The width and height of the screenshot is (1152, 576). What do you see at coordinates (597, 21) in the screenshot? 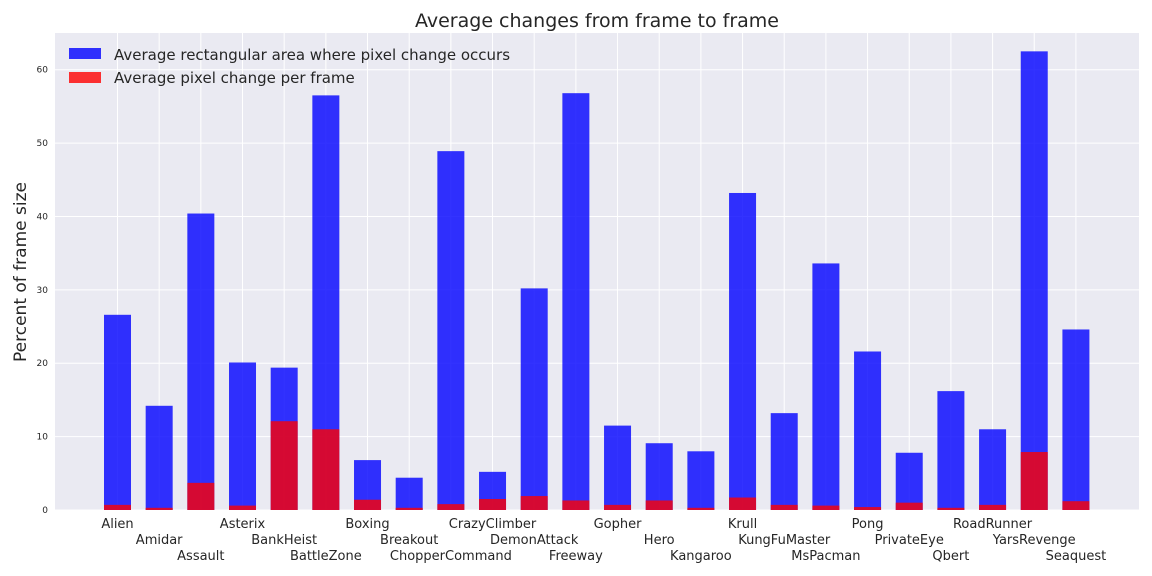
I see `chart-title: Average changes from frame to frame` at bounding box center [597, 21].